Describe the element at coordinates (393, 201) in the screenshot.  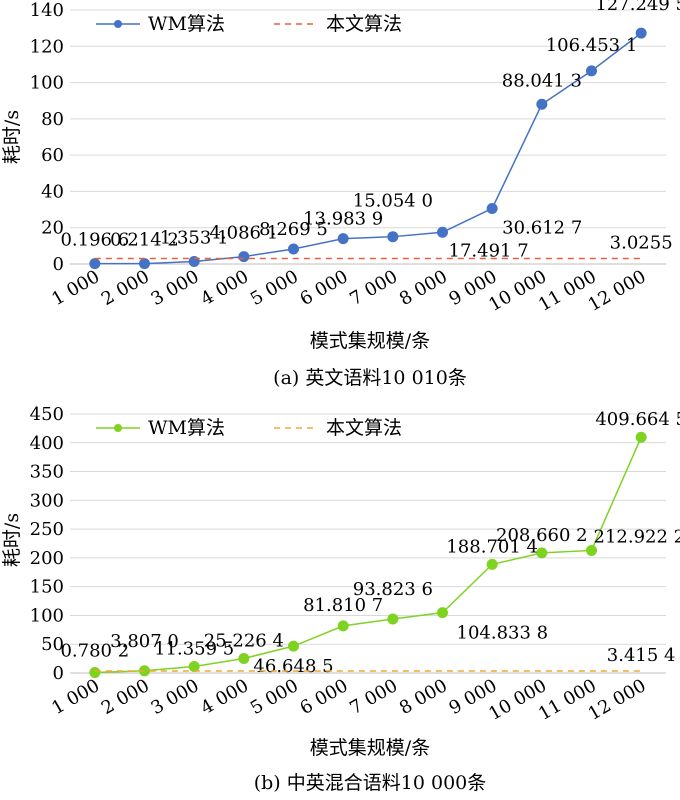
I see `data-label: 15.054 0` at that location.